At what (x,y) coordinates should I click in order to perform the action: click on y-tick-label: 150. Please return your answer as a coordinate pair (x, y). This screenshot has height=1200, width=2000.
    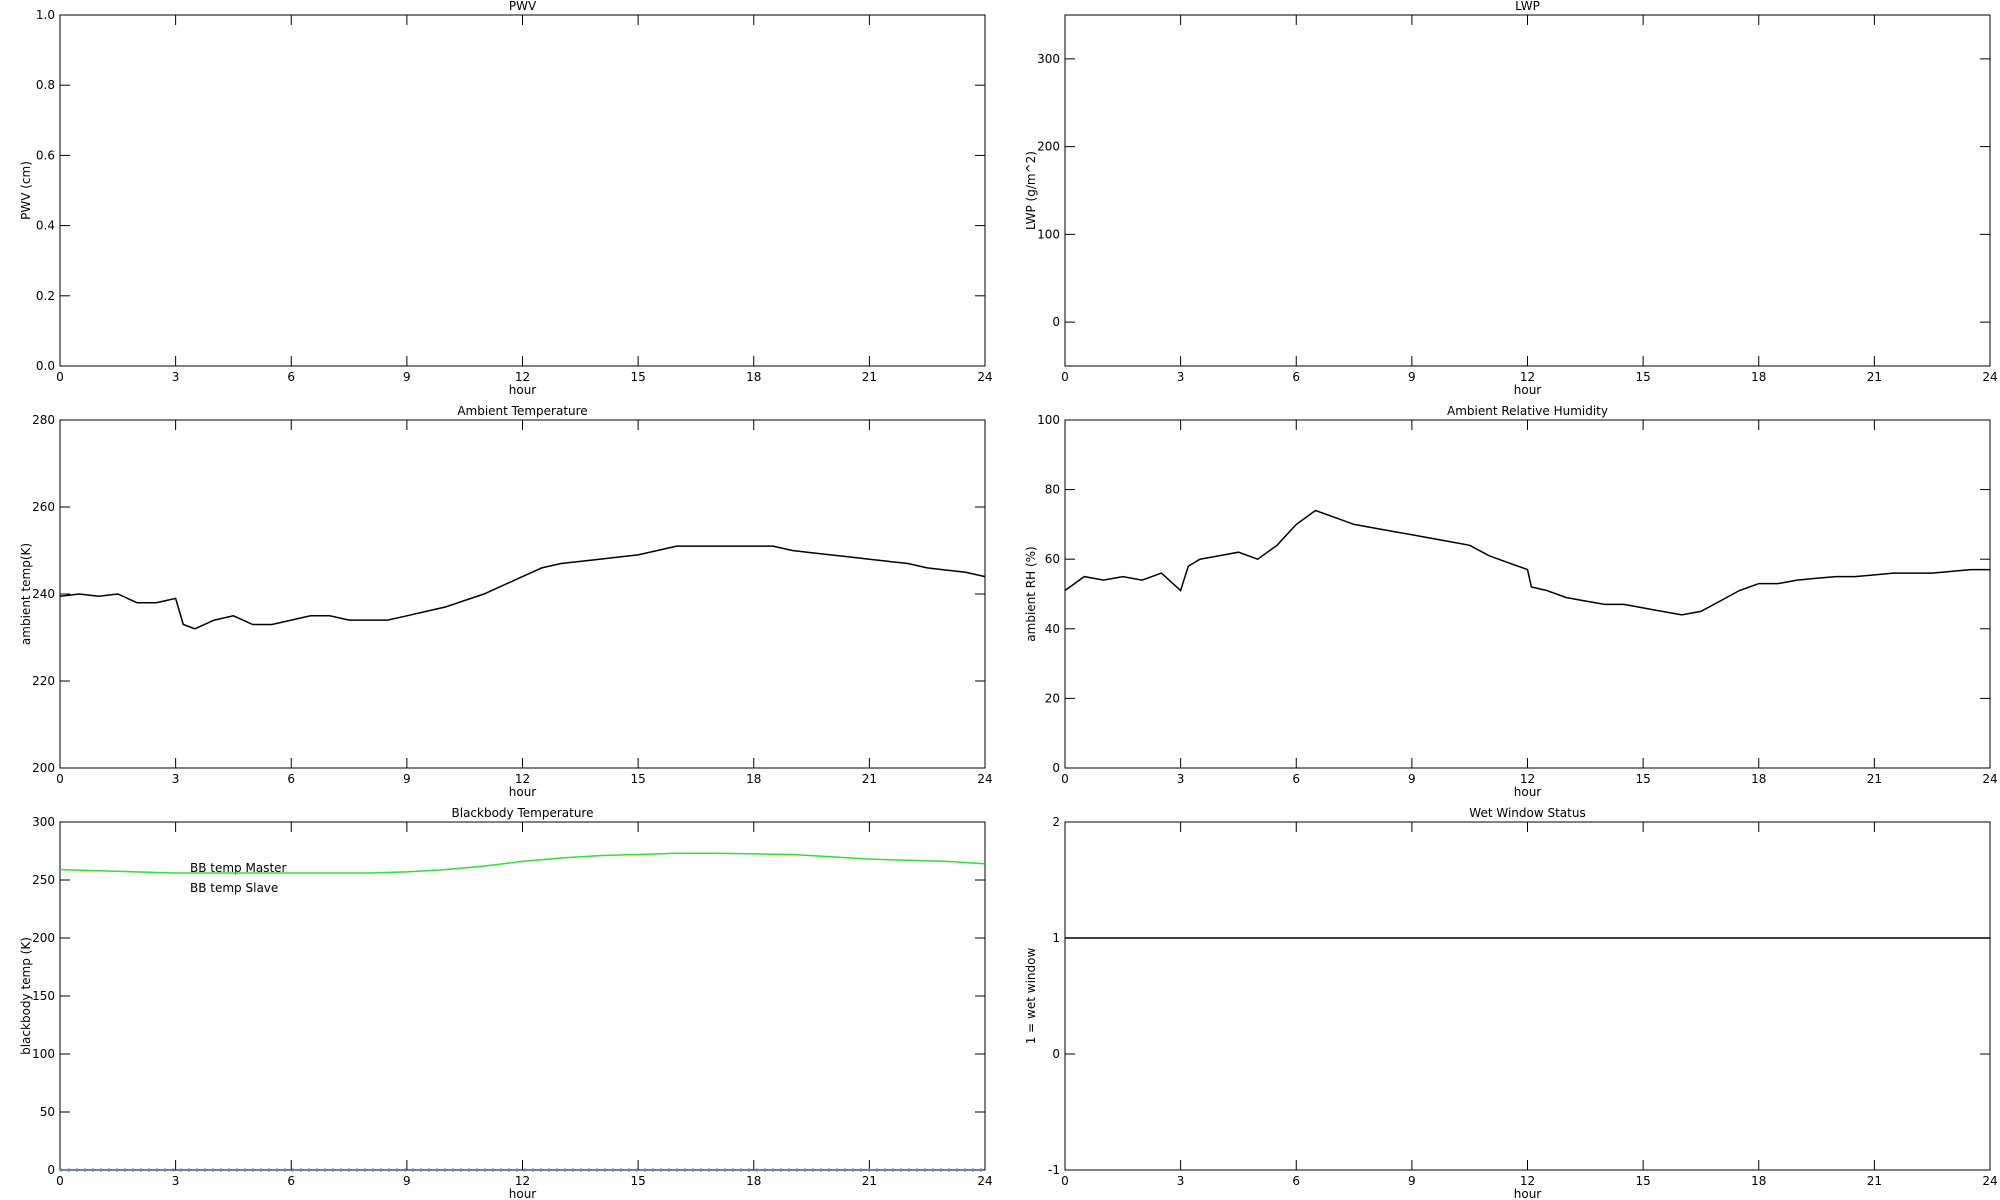
    Looking at the image, I should click on (43, 996).